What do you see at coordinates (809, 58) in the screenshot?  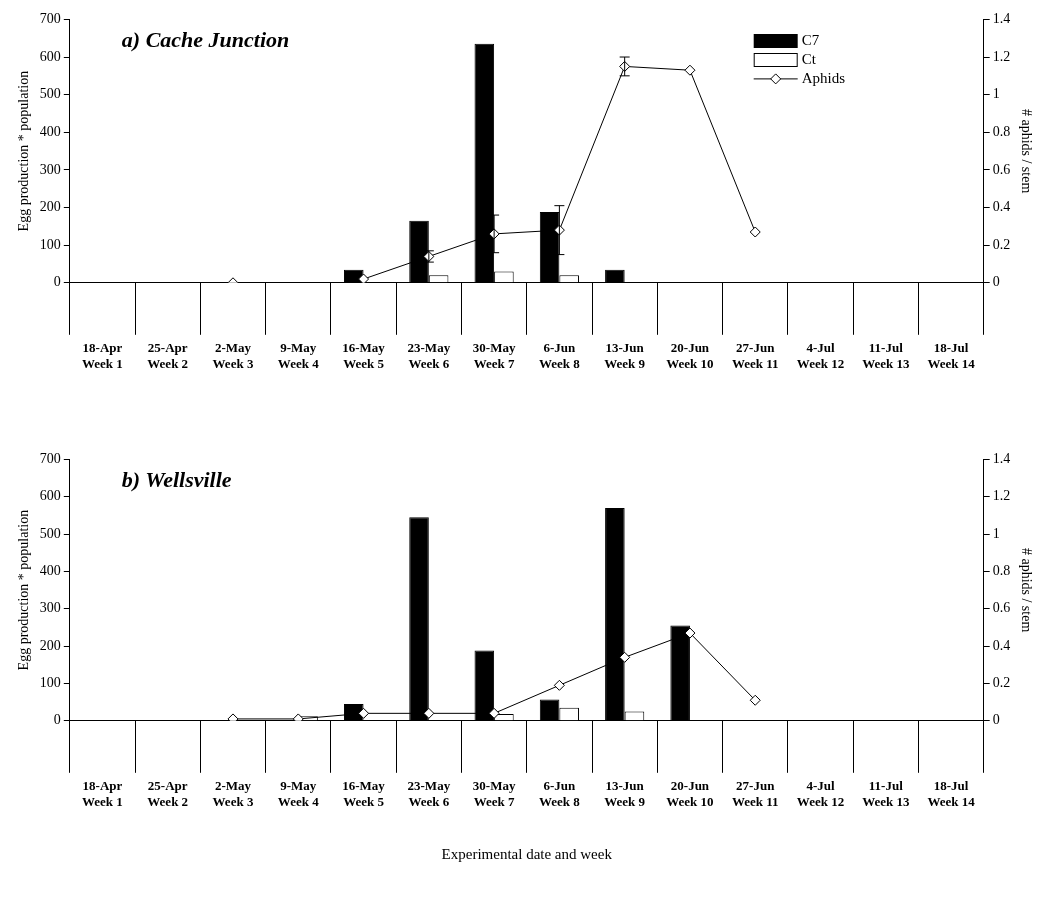 I see `legend-label: Ct` at bounding box center [809, 58].